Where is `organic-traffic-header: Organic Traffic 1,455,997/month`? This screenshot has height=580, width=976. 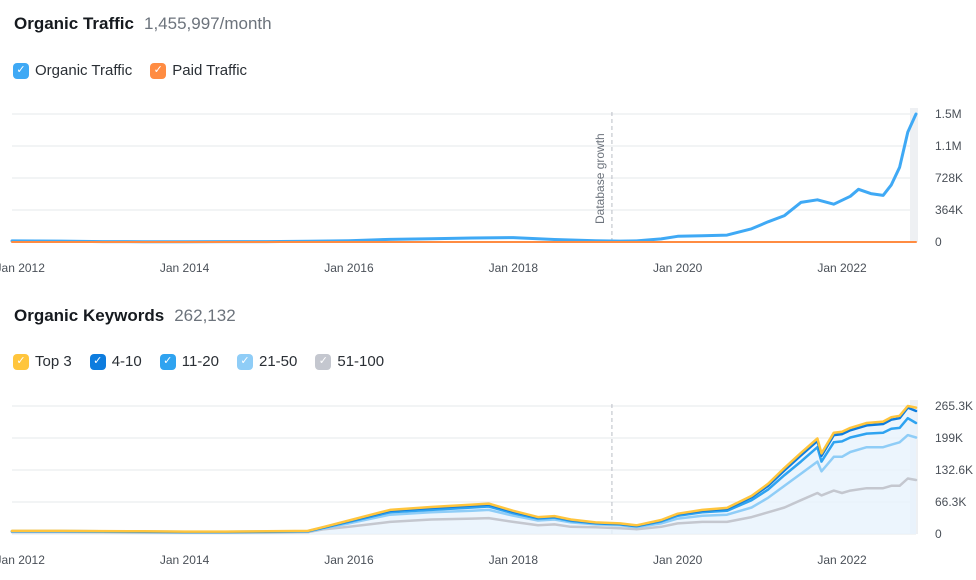 organic-traffic-header: Organic Traffic 1,455,997/month is located at coordinates (143, 24).